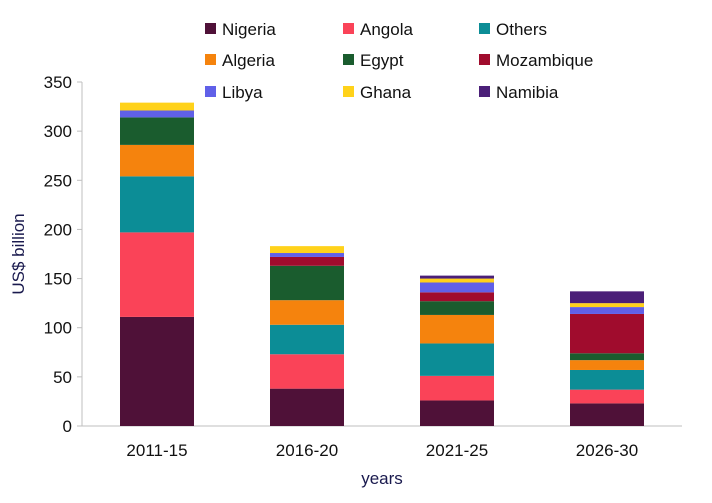 This screenshot has width=712, height=503. What do you see at coordinates (18, 253) in the screenshot?
I see `y-axis-title: US$ billion` at bounding box center [18, 253].